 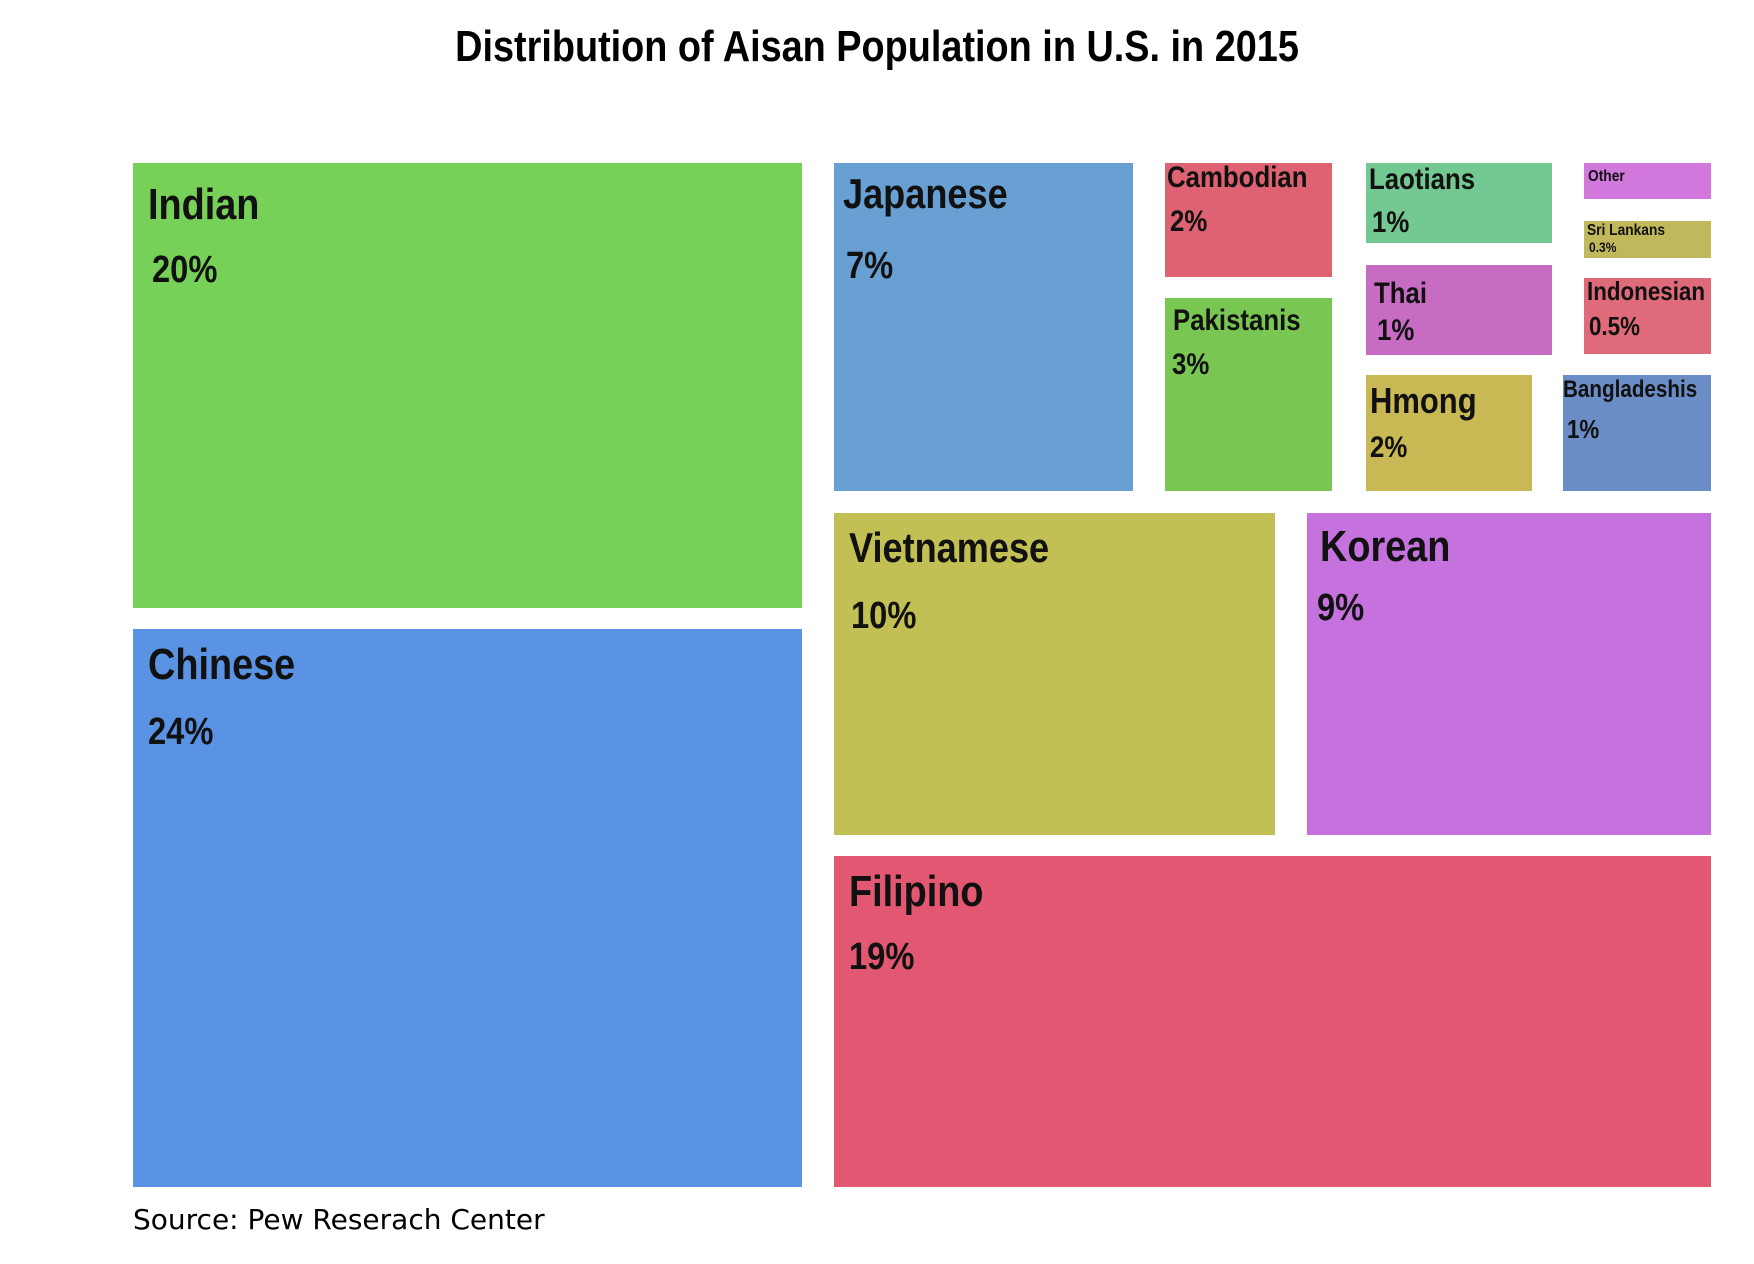 What do you see at coordinates (983, 327) in the screenshot?
I see `treemap-tile-japanese: Japanese 7%` at bounding box center [983, 327].